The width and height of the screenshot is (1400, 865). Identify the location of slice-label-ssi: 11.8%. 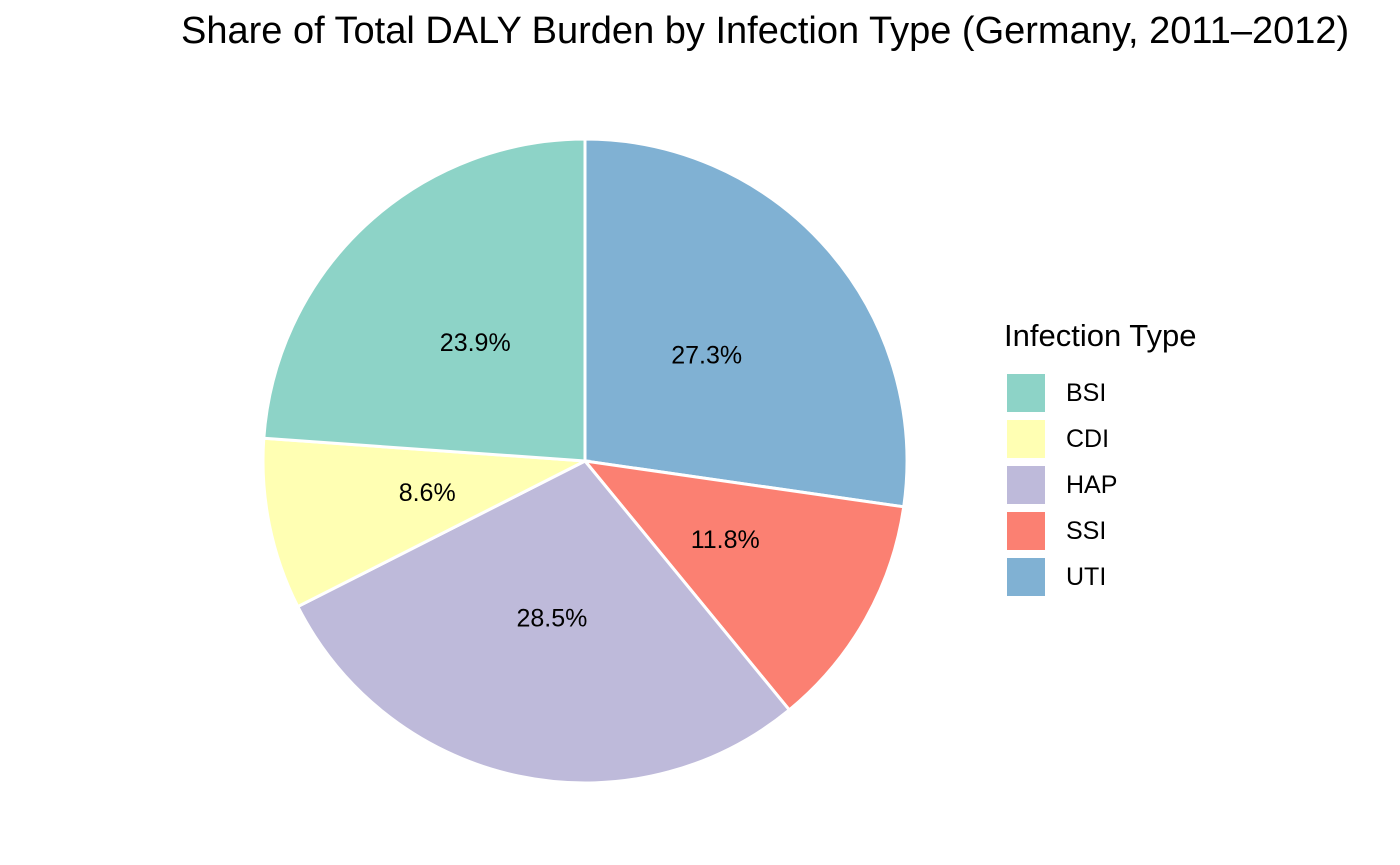
(725, 540).